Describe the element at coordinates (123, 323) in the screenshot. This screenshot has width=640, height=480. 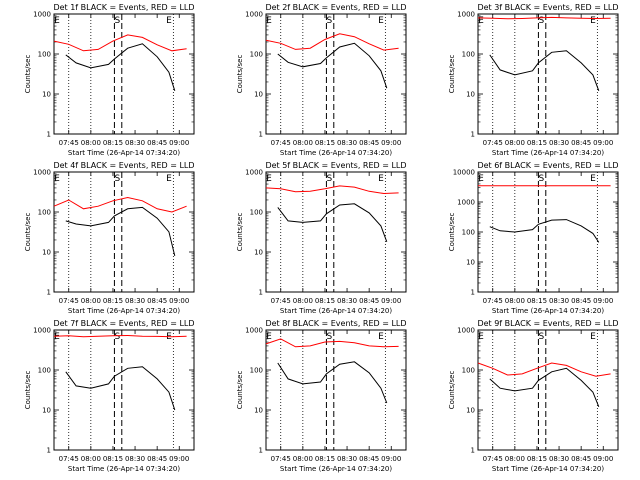
I see `panel-title: Det 7f BLACK = Events, RED = LLD` at that location.